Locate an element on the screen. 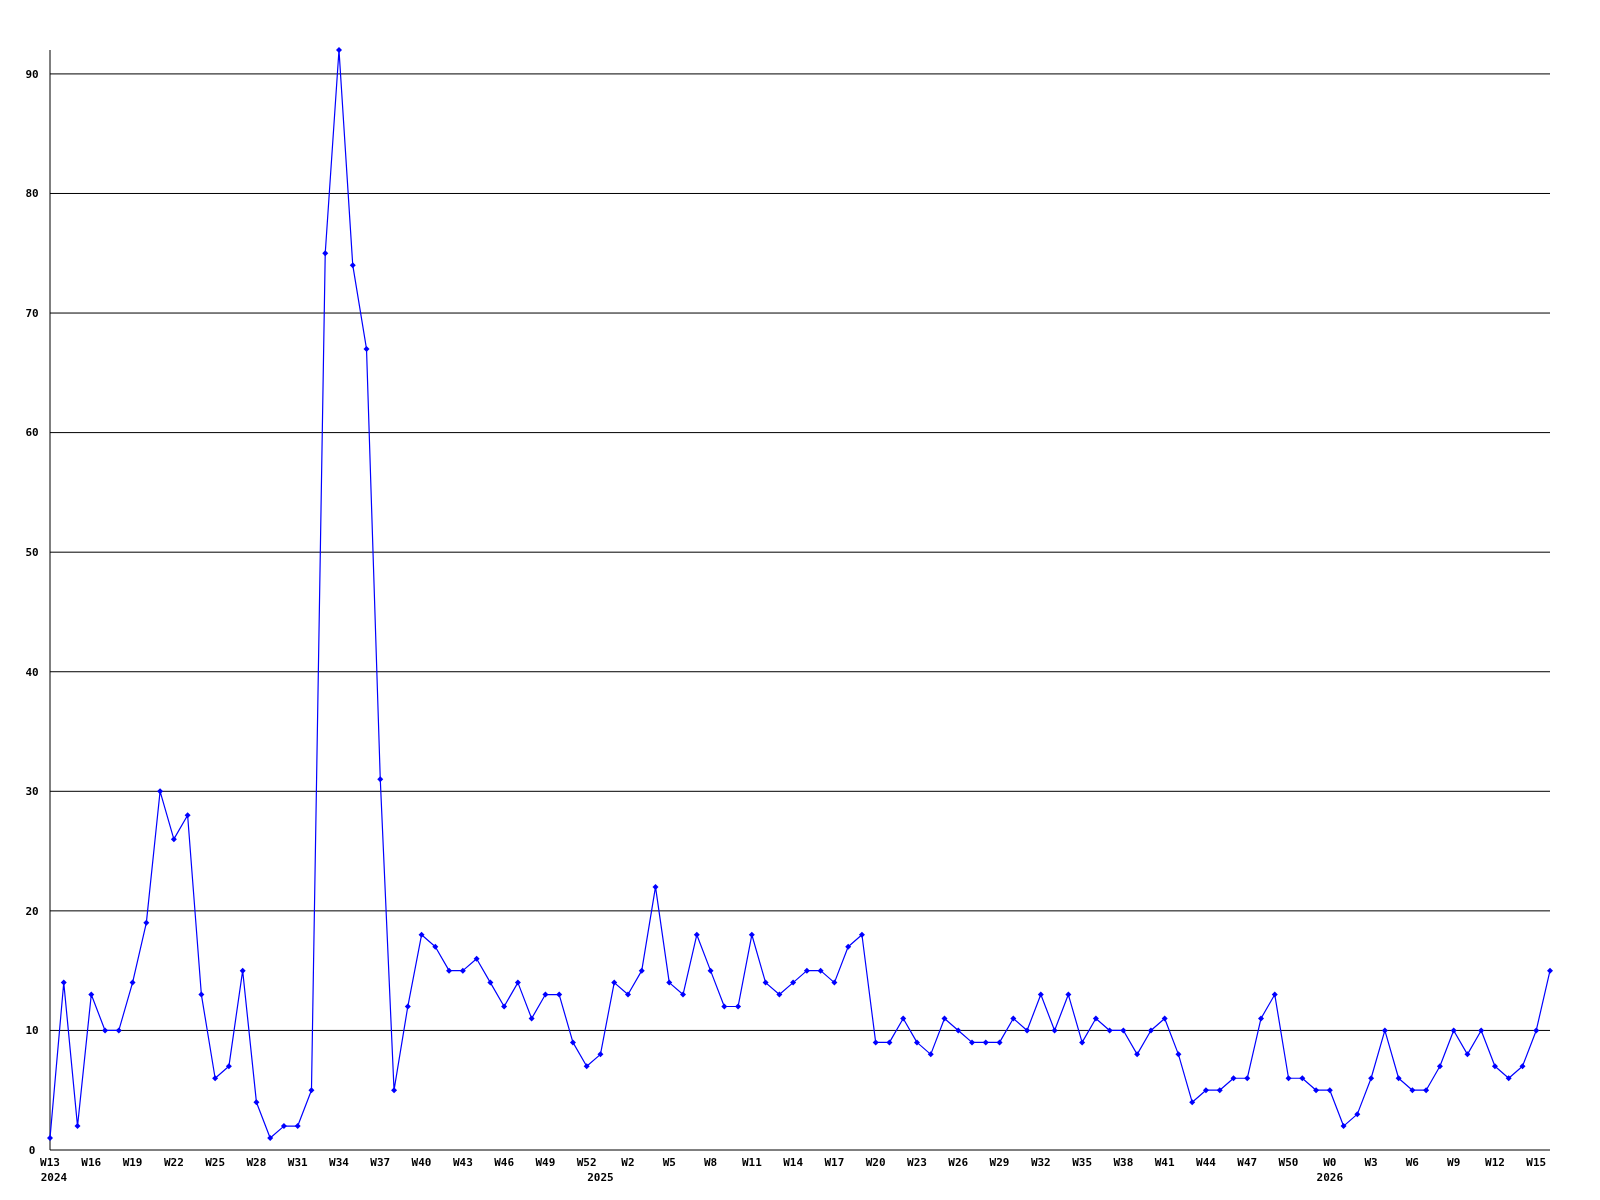 The height and width of the screenshot is (1200, 1600). x-tick-label: W0 2026 is located at coordinates (1330, 1170).